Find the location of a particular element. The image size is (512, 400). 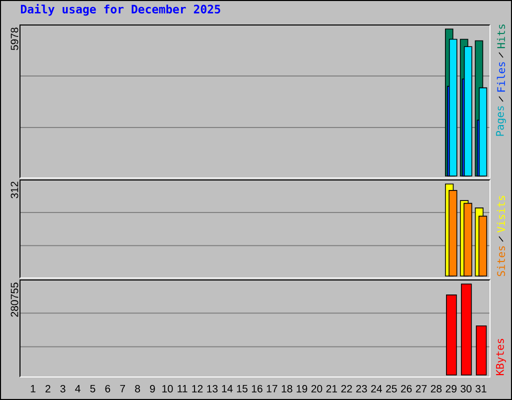

x-tick-label: 7 is located at coordinates (122, 388).